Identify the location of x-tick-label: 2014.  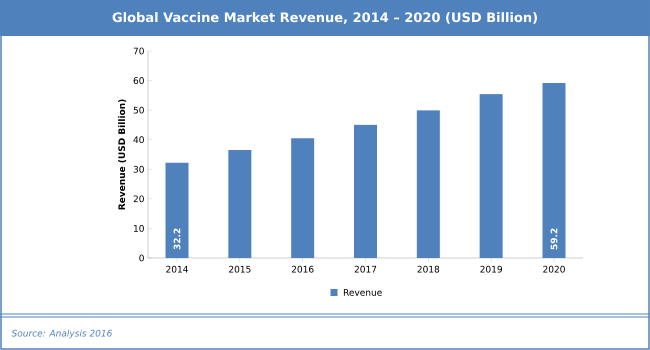
(177, 269).